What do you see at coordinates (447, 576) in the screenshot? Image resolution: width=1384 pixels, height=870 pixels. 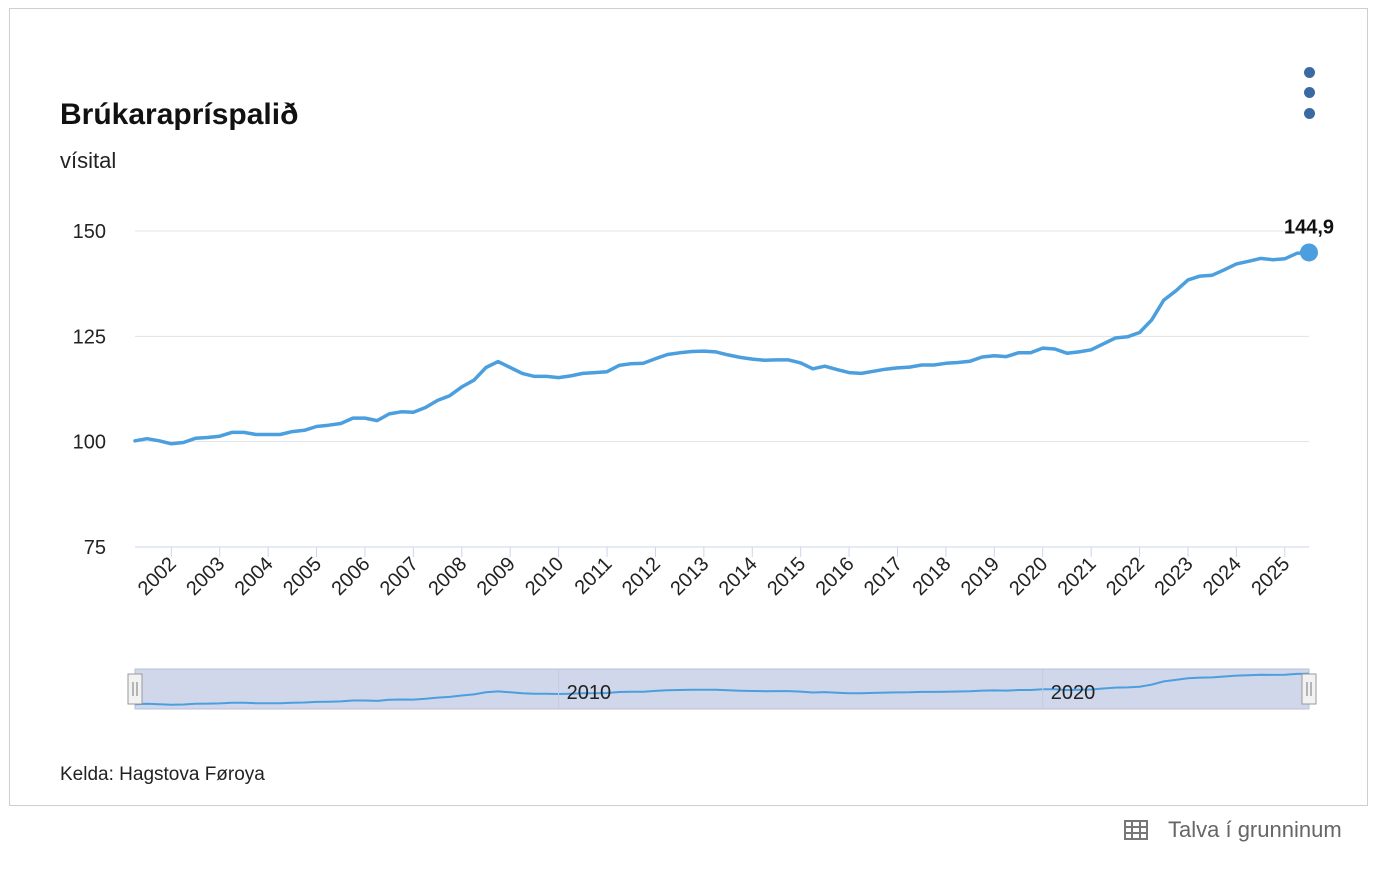 I see `x-tick-label: 2008` at bounding box center [447, 576].